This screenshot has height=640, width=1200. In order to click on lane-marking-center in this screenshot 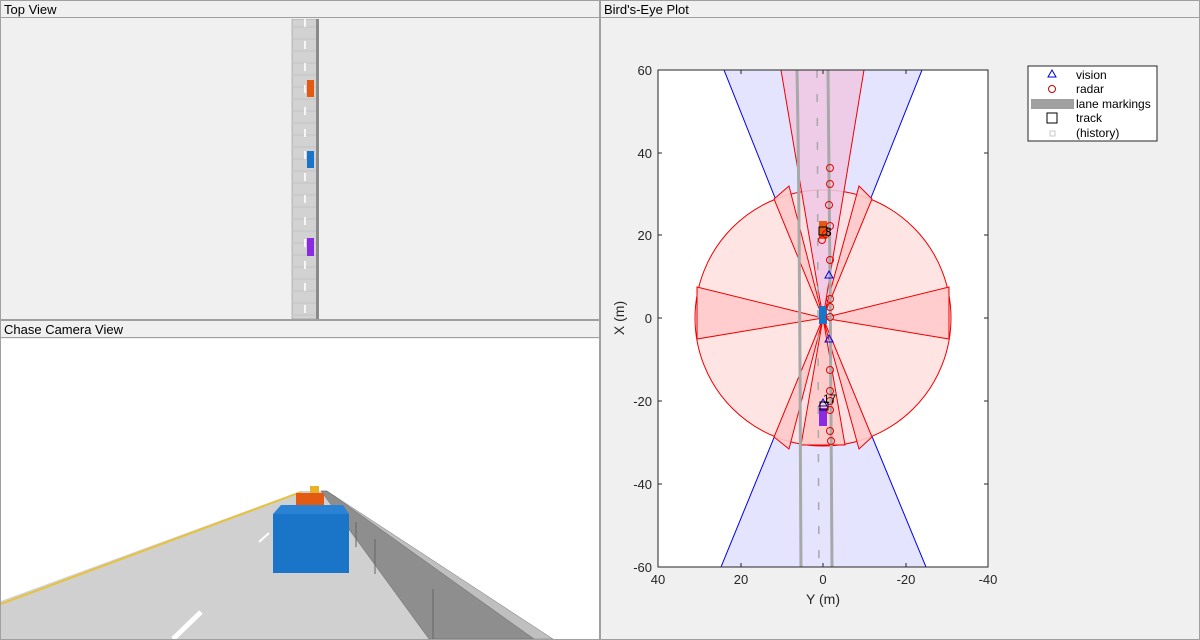, I will do `click(818, 318)`.